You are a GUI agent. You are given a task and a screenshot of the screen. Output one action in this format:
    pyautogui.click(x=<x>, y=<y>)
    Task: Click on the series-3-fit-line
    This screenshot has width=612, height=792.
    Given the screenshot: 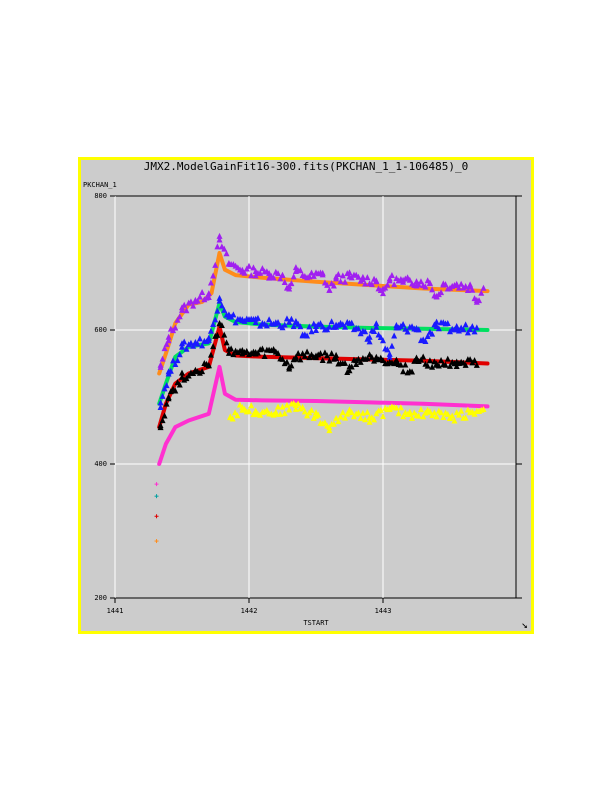 What is the action you would take?
    pyautogui.click(x=323, y=415)
    